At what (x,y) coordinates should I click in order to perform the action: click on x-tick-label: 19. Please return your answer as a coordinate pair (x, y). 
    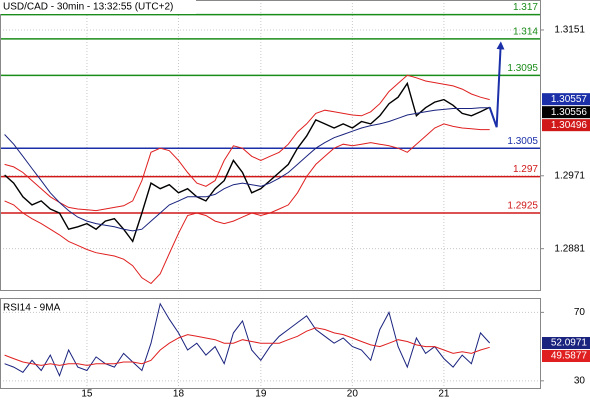
    Looking at the image, I should click on (261, 394).